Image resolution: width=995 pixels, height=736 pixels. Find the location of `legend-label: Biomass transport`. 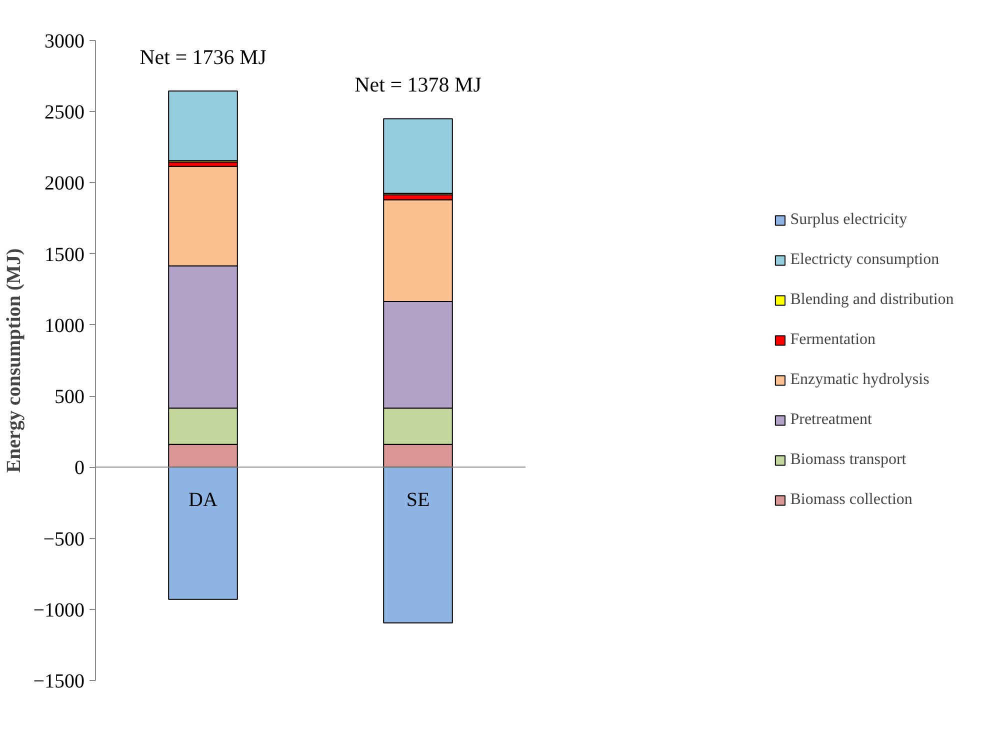

legend-label: Biomass transport is located at coordinates (848, 460).